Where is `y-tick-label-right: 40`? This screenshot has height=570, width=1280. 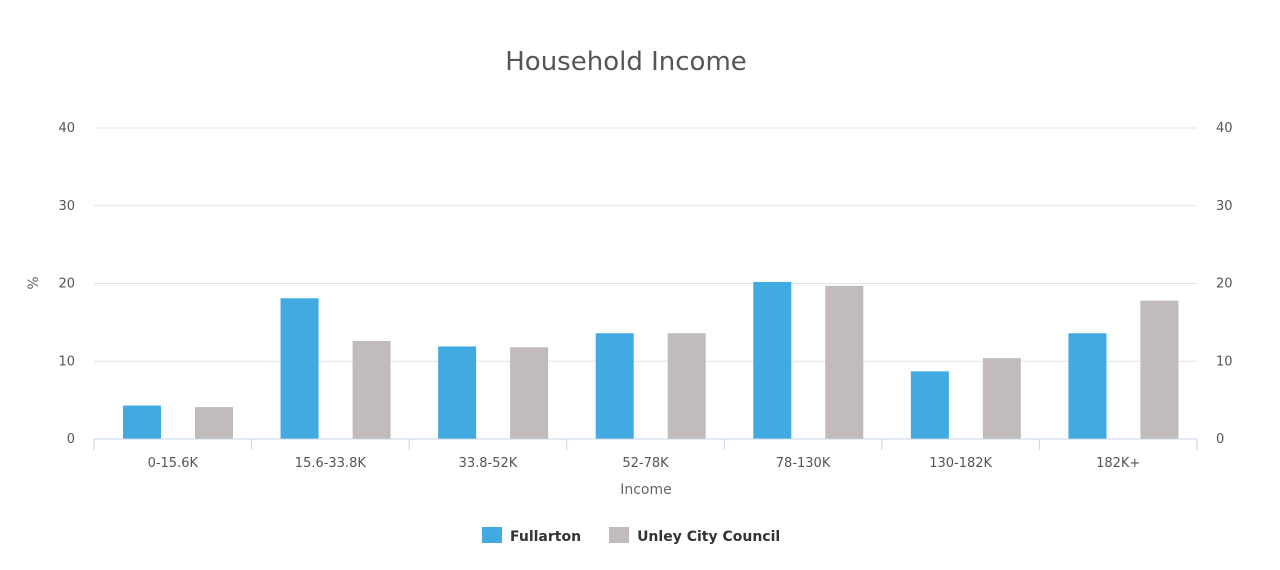
y-tick-label-right: 40 is located at coordinates (1224, 128).